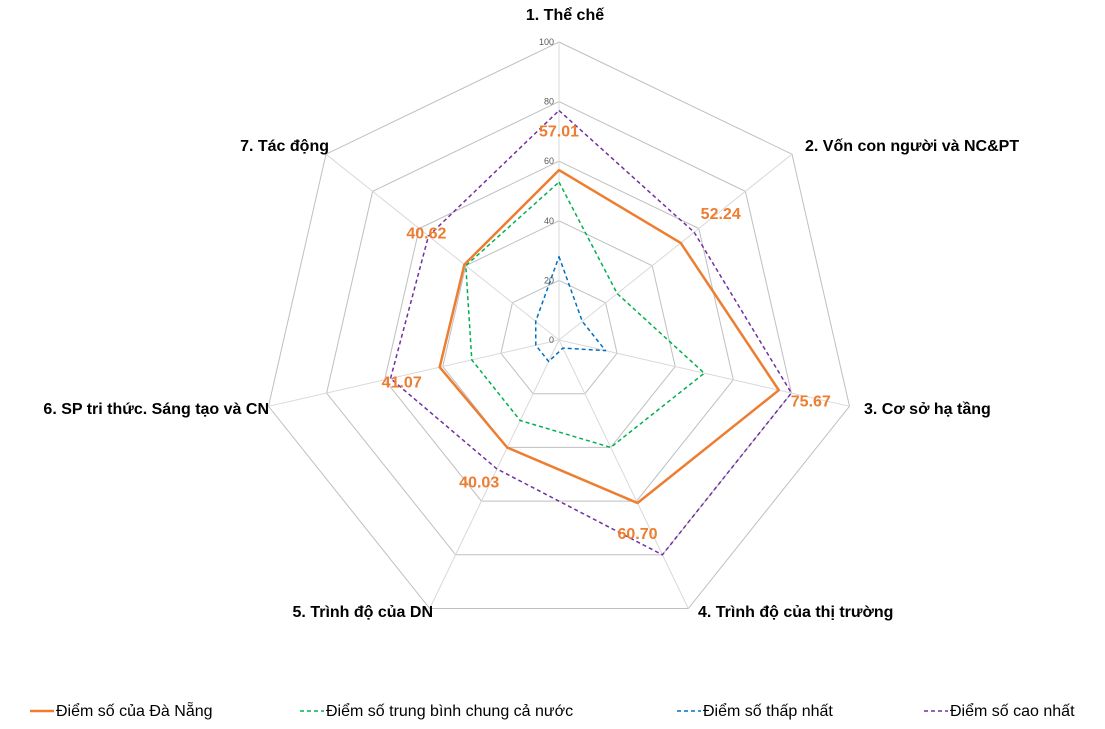  What do you see at coordinates (549, 102) in the screenshot?
I see `tick-label-80: 80` at bounding box center [549, 102].